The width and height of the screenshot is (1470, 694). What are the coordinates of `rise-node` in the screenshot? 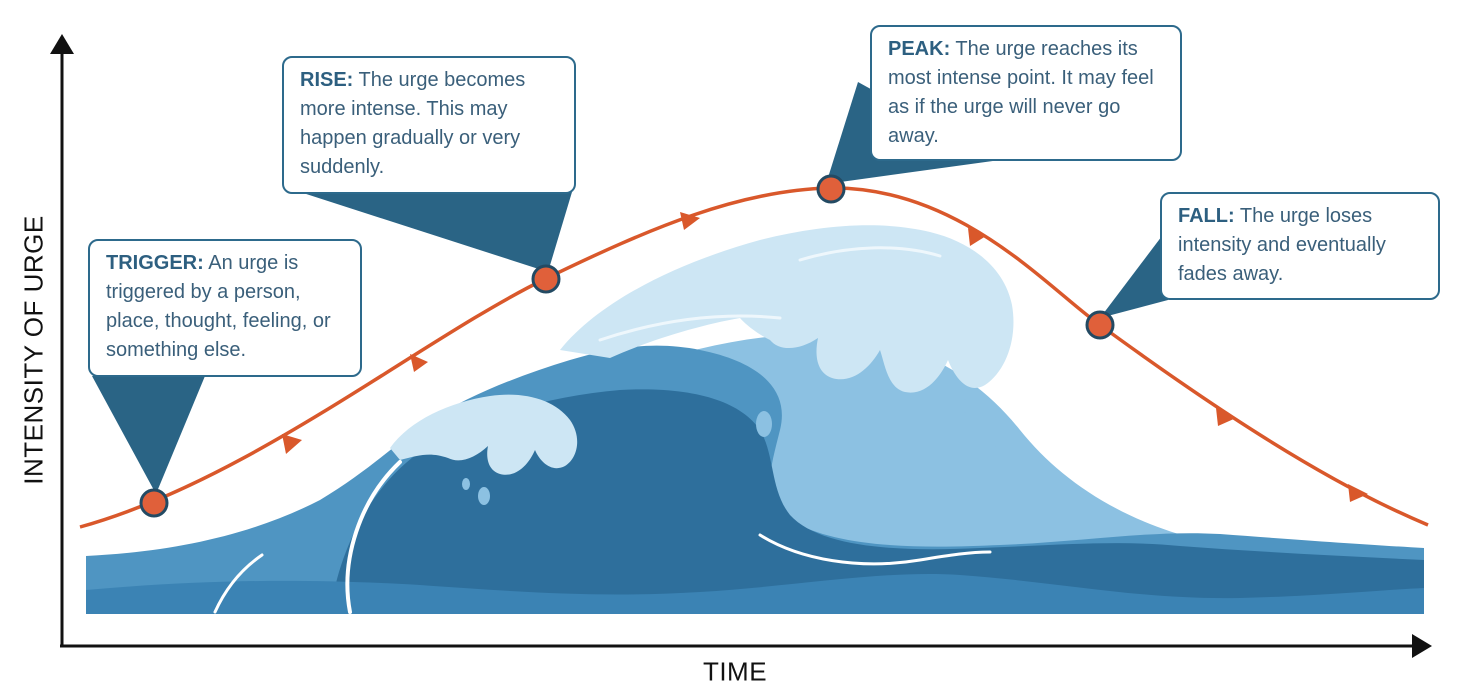 It's located at (546, 279).